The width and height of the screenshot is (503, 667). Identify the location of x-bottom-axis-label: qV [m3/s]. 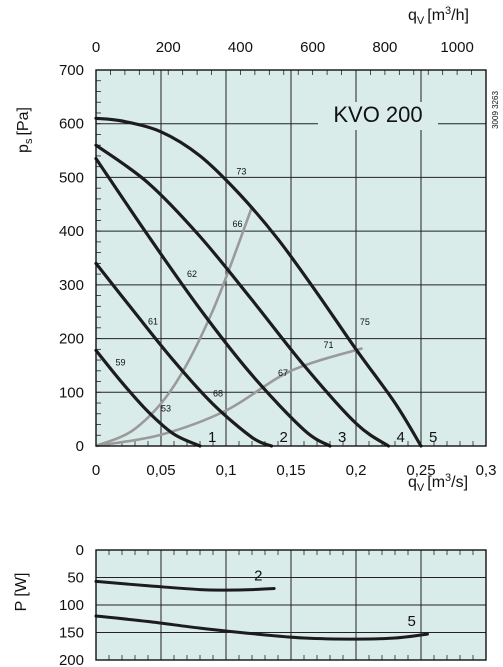
(438, 483).